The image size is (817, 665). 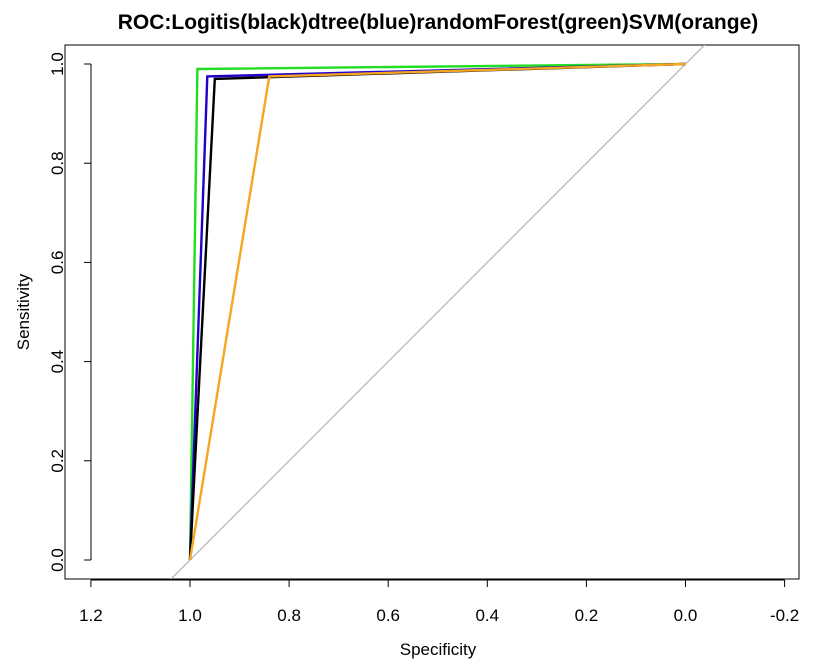 What do you see at coordinates (57, 263) in the screenshot?
I see `y-tick-label: 0.6` at bounding box center [57, 263].